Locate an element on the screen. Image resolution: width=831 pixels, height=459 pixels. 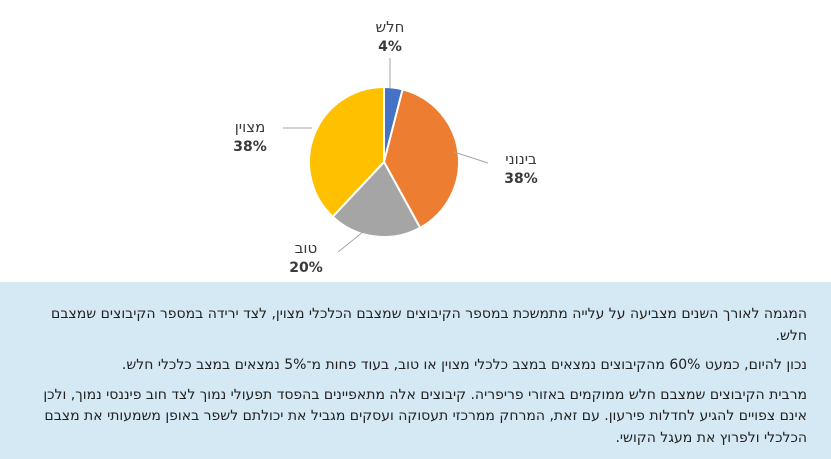
pie-slice-excellent is located at coordinates (346, 152).